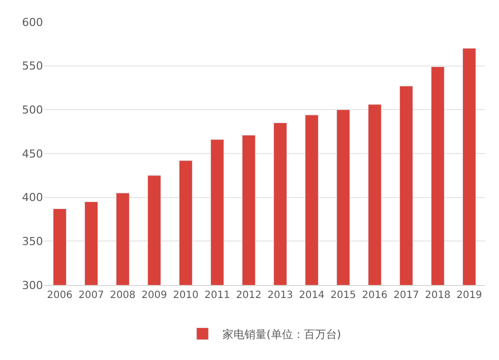 The width and height of the screenshot is (499, 360). I want to click on x-tick-label: 2007, so click(91, 295).